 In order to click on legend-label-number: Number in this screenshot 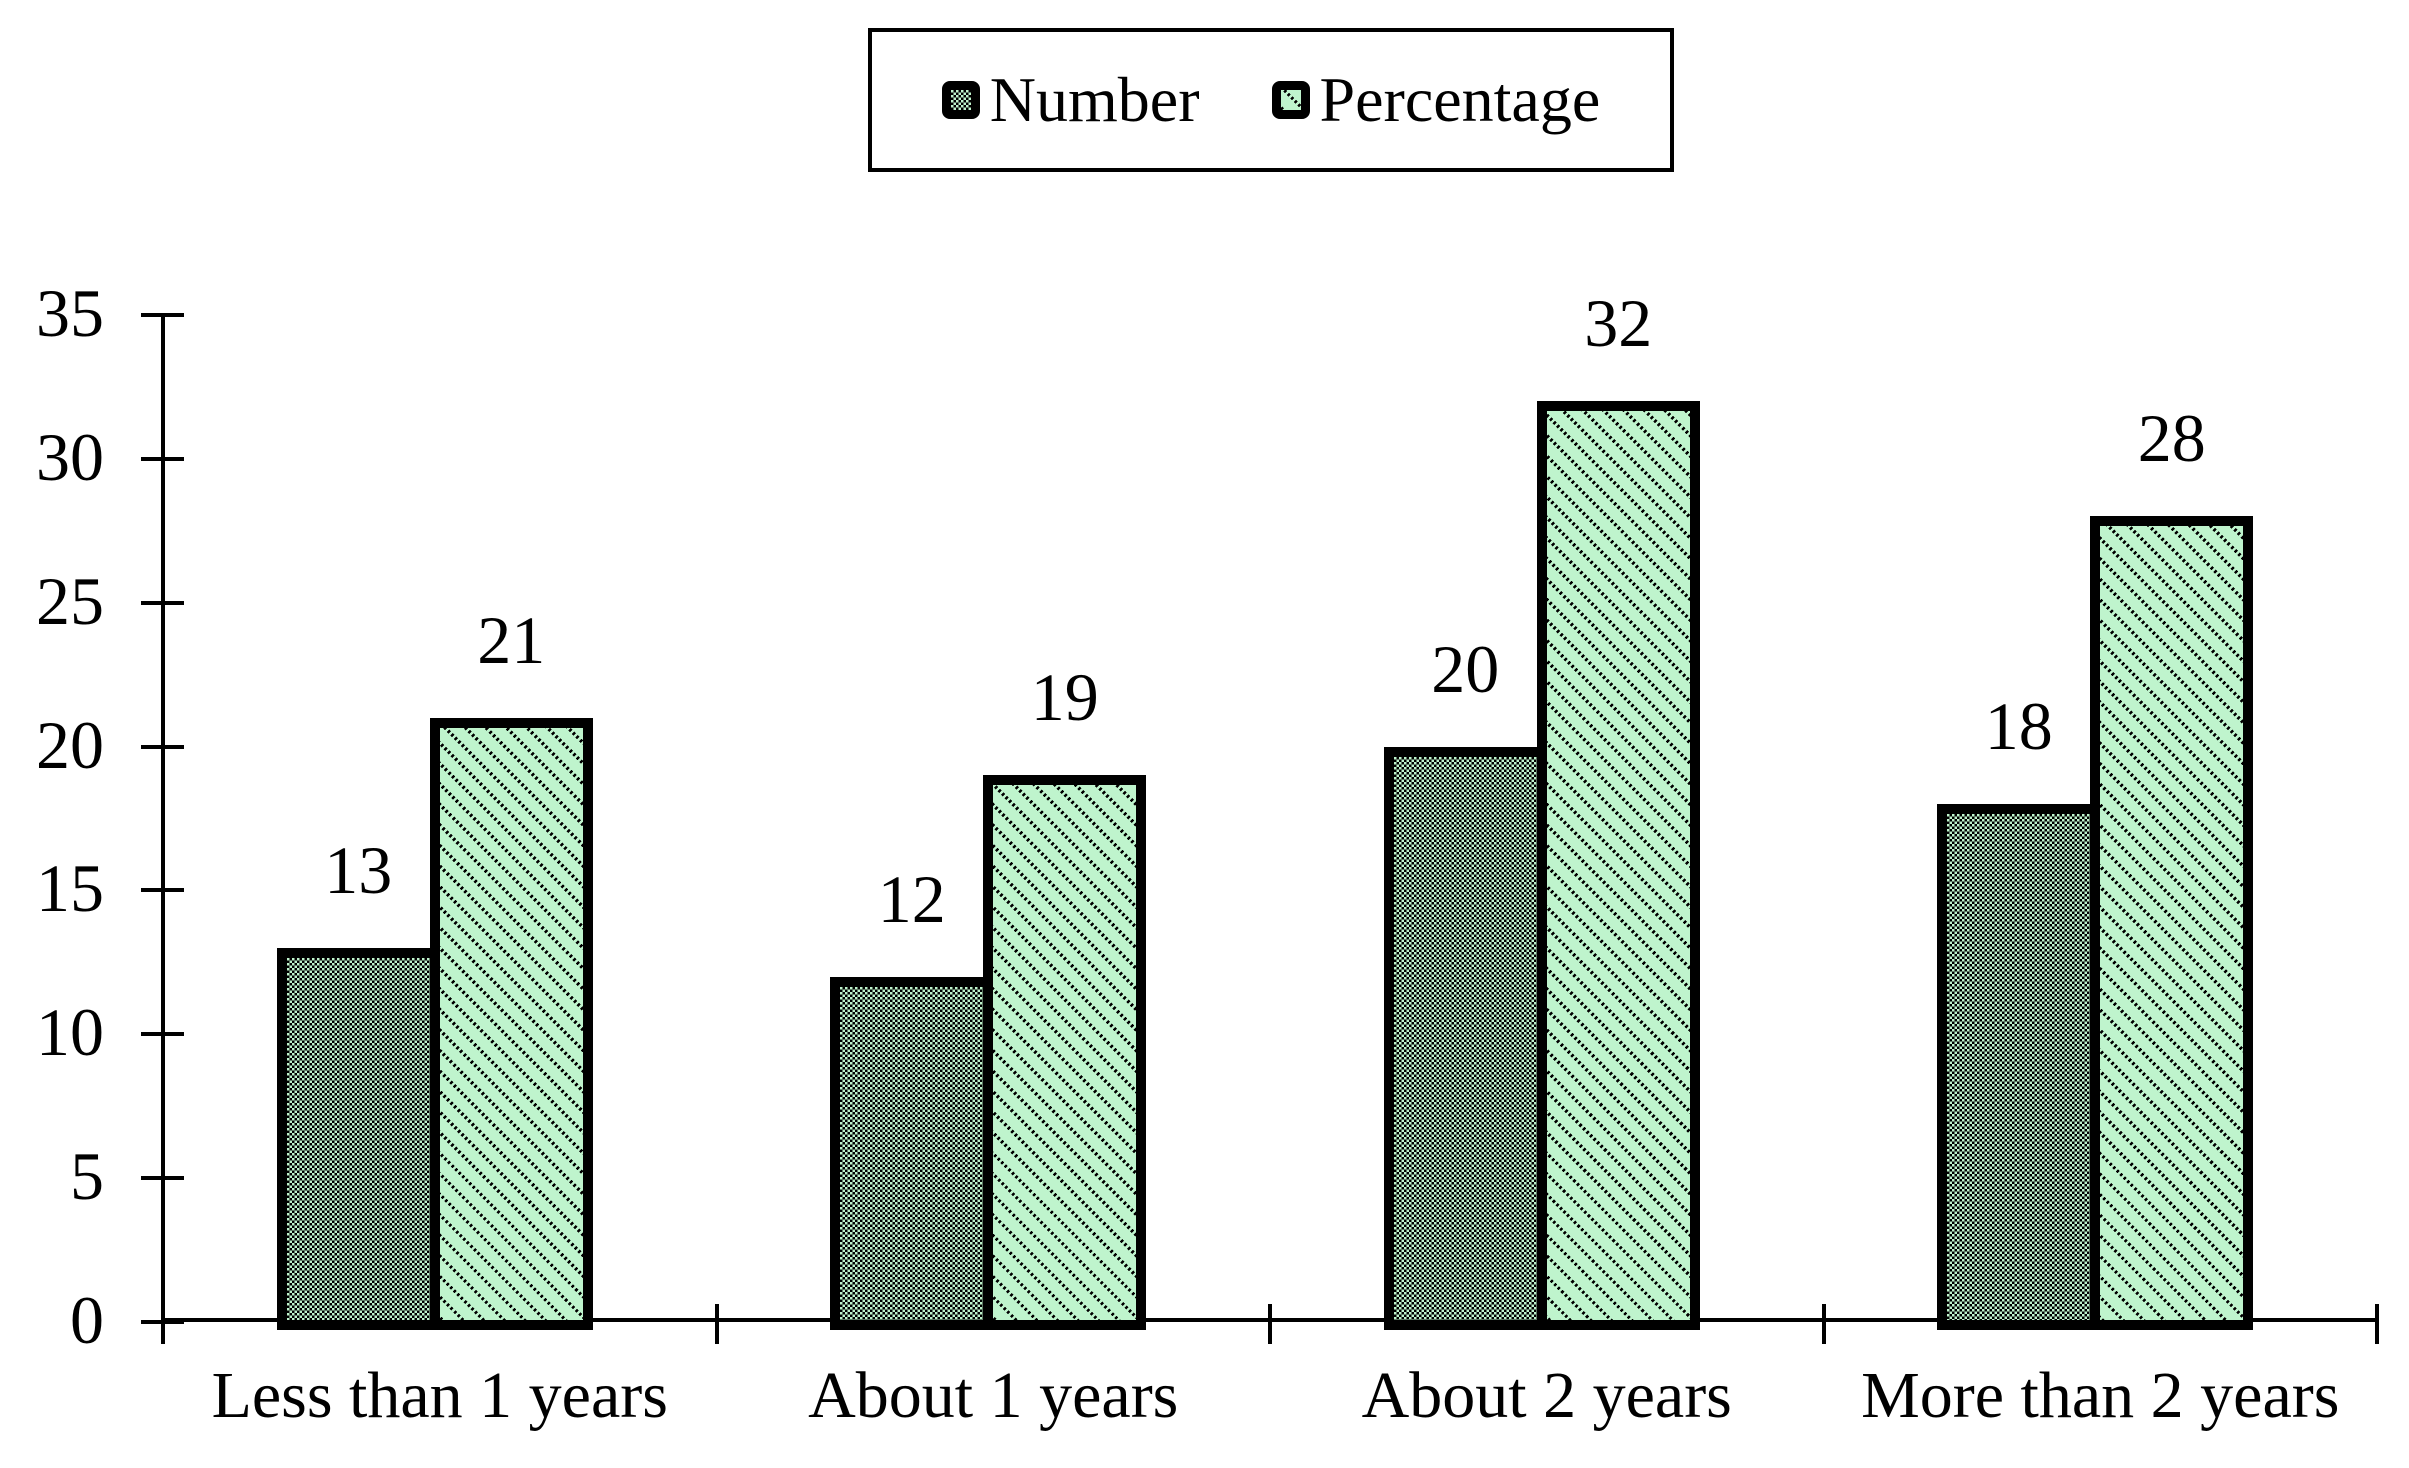, I will do `click(1094, 99)`.